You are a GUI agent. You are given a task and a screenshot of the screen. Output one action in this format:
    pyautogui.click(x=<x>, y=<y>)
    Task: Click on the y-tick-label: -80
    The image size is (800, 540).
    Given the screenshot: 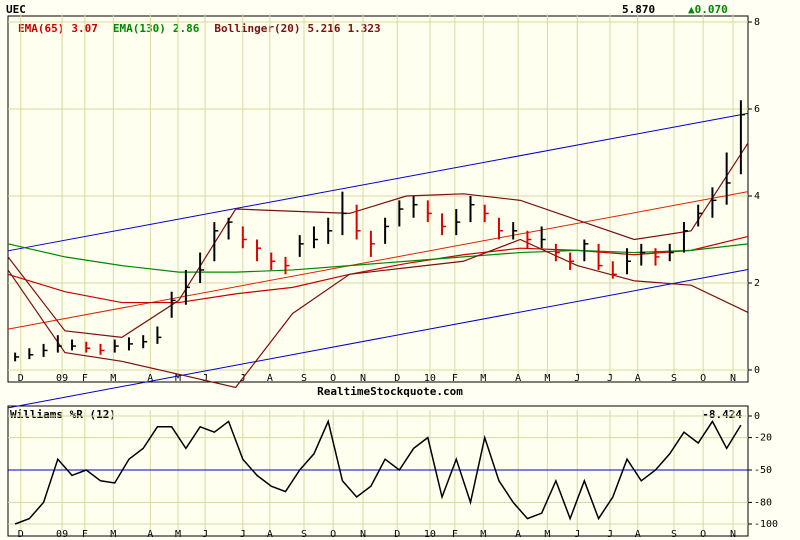 What is the action you would take?
    pyautogui.click(x=763, y=502)
    